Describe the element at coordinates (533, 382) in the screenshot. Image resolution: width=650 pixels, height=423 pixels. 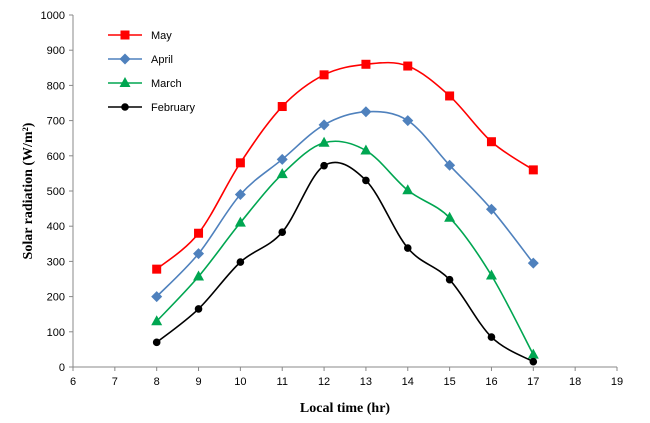
I see `x-tick-label: 17` at that location.